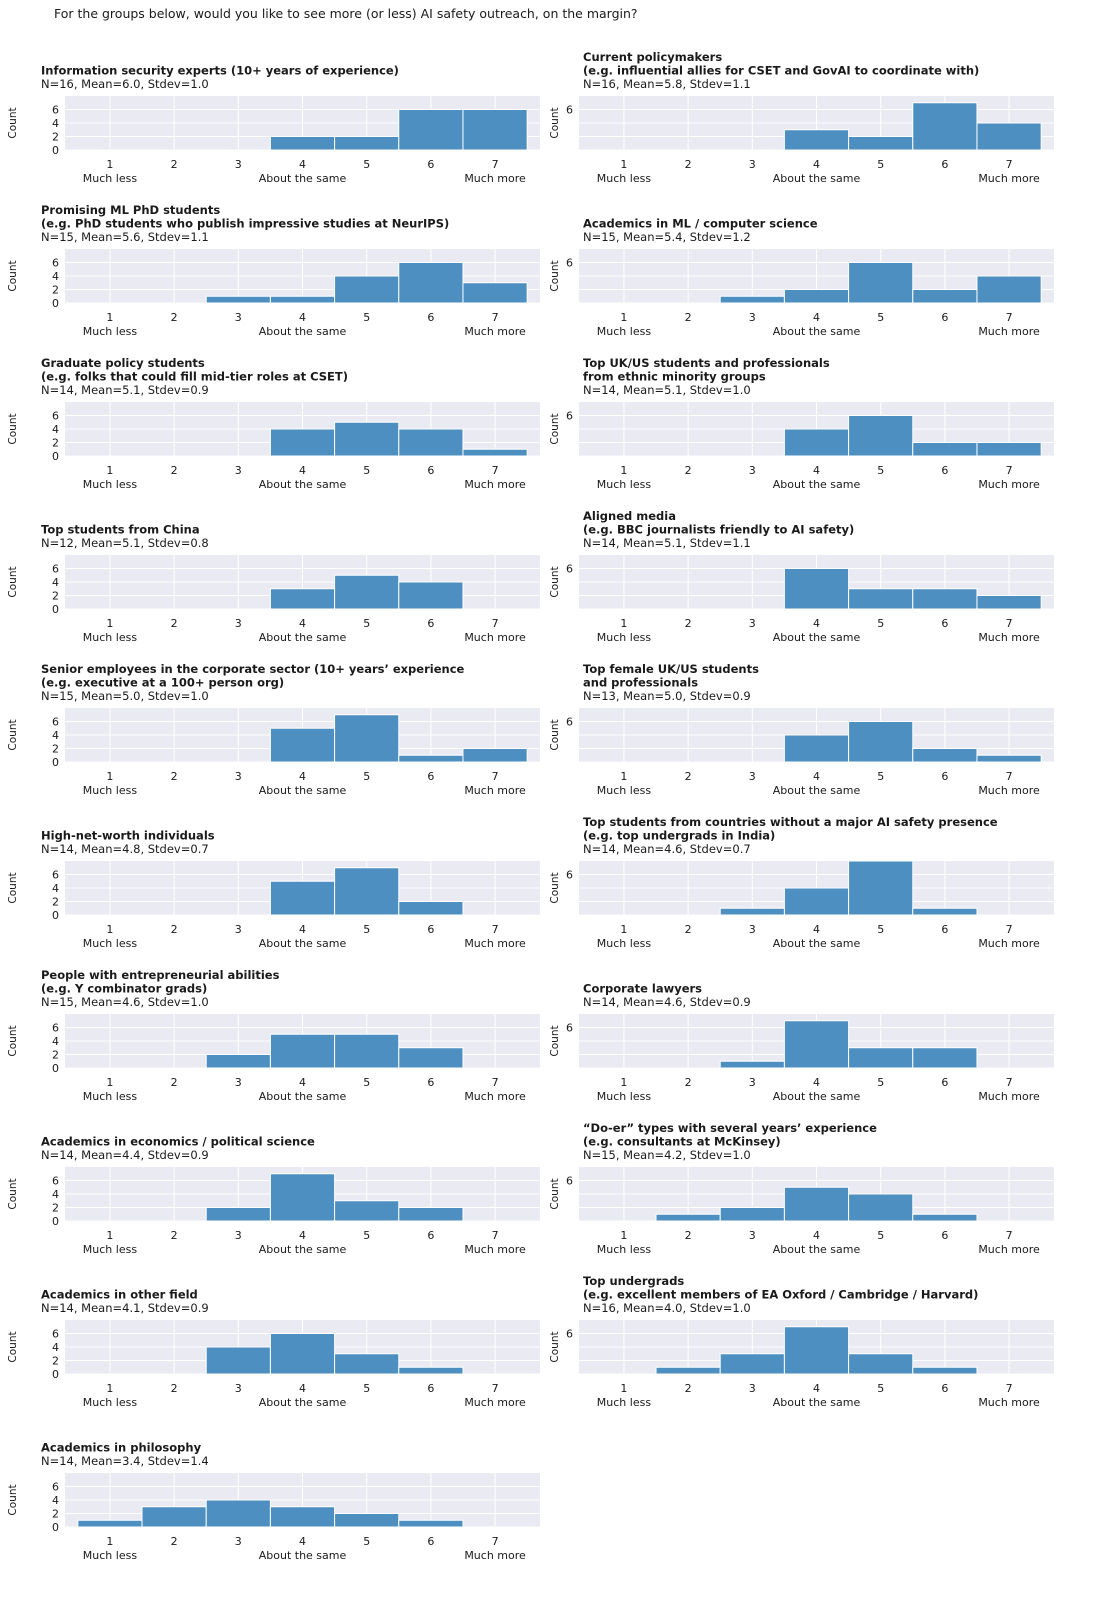  What do you see at coordinates (667, 390) in the screenshot?
I see `chart-stats: N=14, Mean=5.1, Stdev=1.0` at bounding box center [667, 390].